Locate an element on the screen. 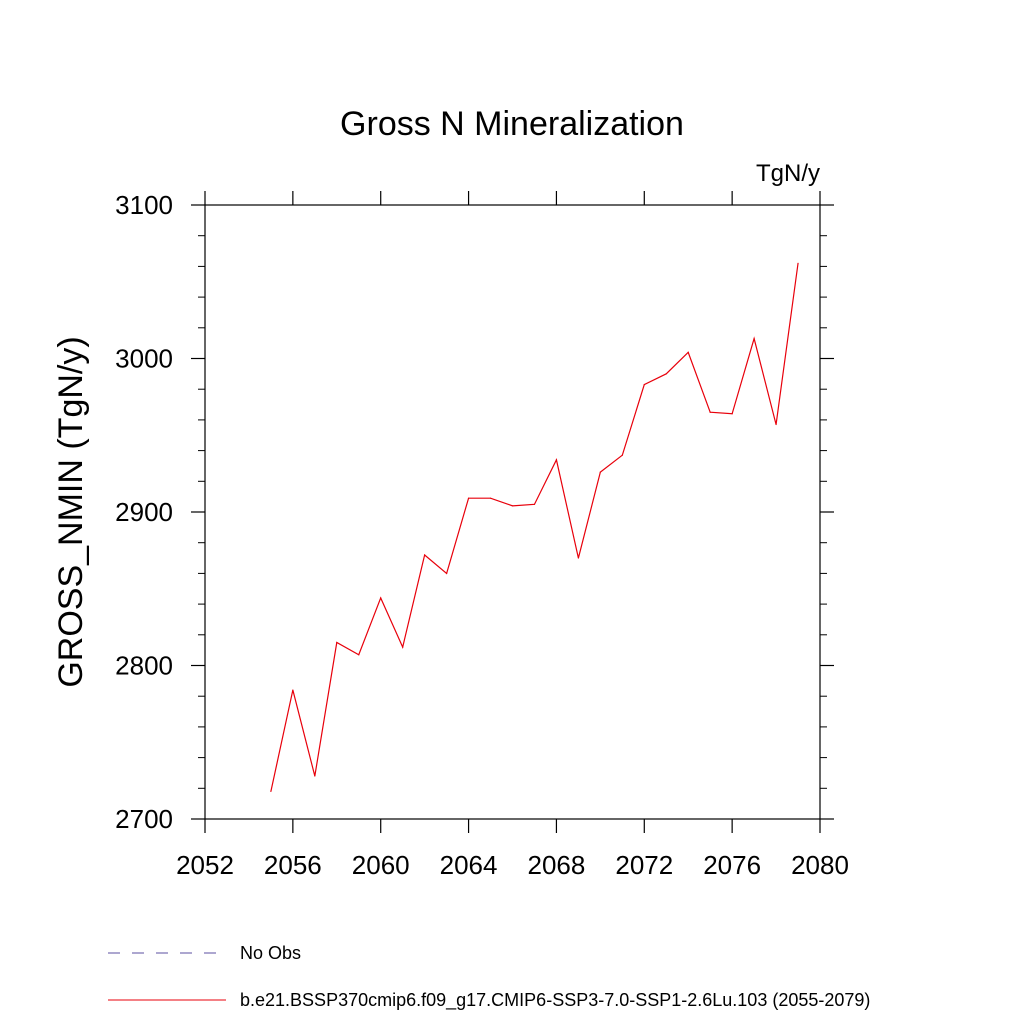 Image resolution: width=1024 pixels, height=1024 pixels. x-axis-tick-labels: 2052 2056 2060 2064 2068 2072 2076 2080 is located at coordinates (512, 865).